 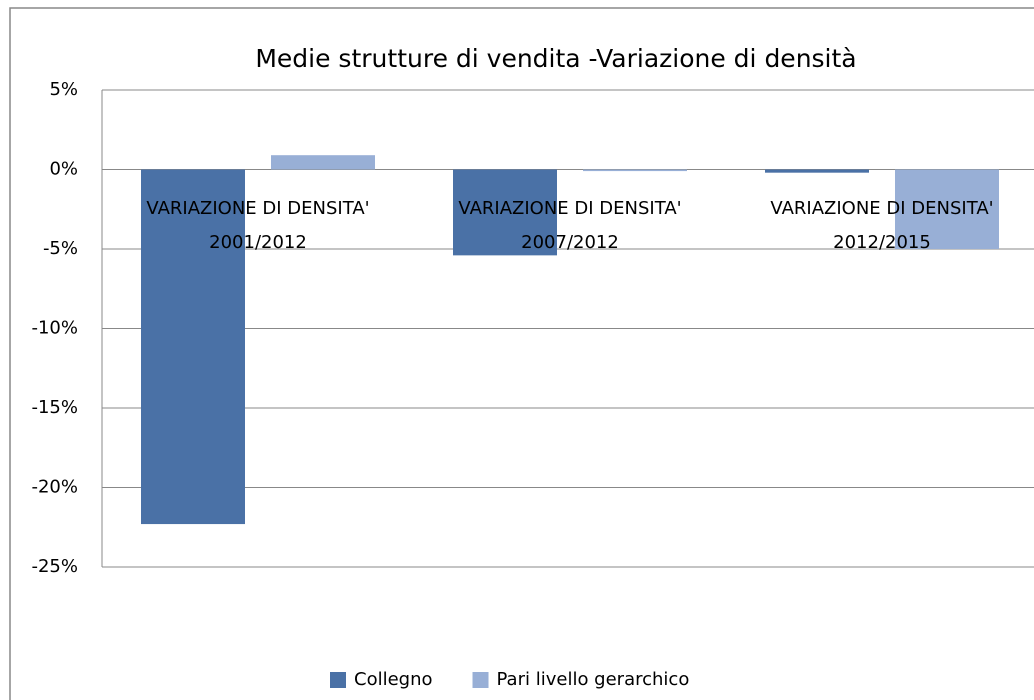 I want to click on legend-label: Pari livello gerarchico, so click(x=593, y=679).